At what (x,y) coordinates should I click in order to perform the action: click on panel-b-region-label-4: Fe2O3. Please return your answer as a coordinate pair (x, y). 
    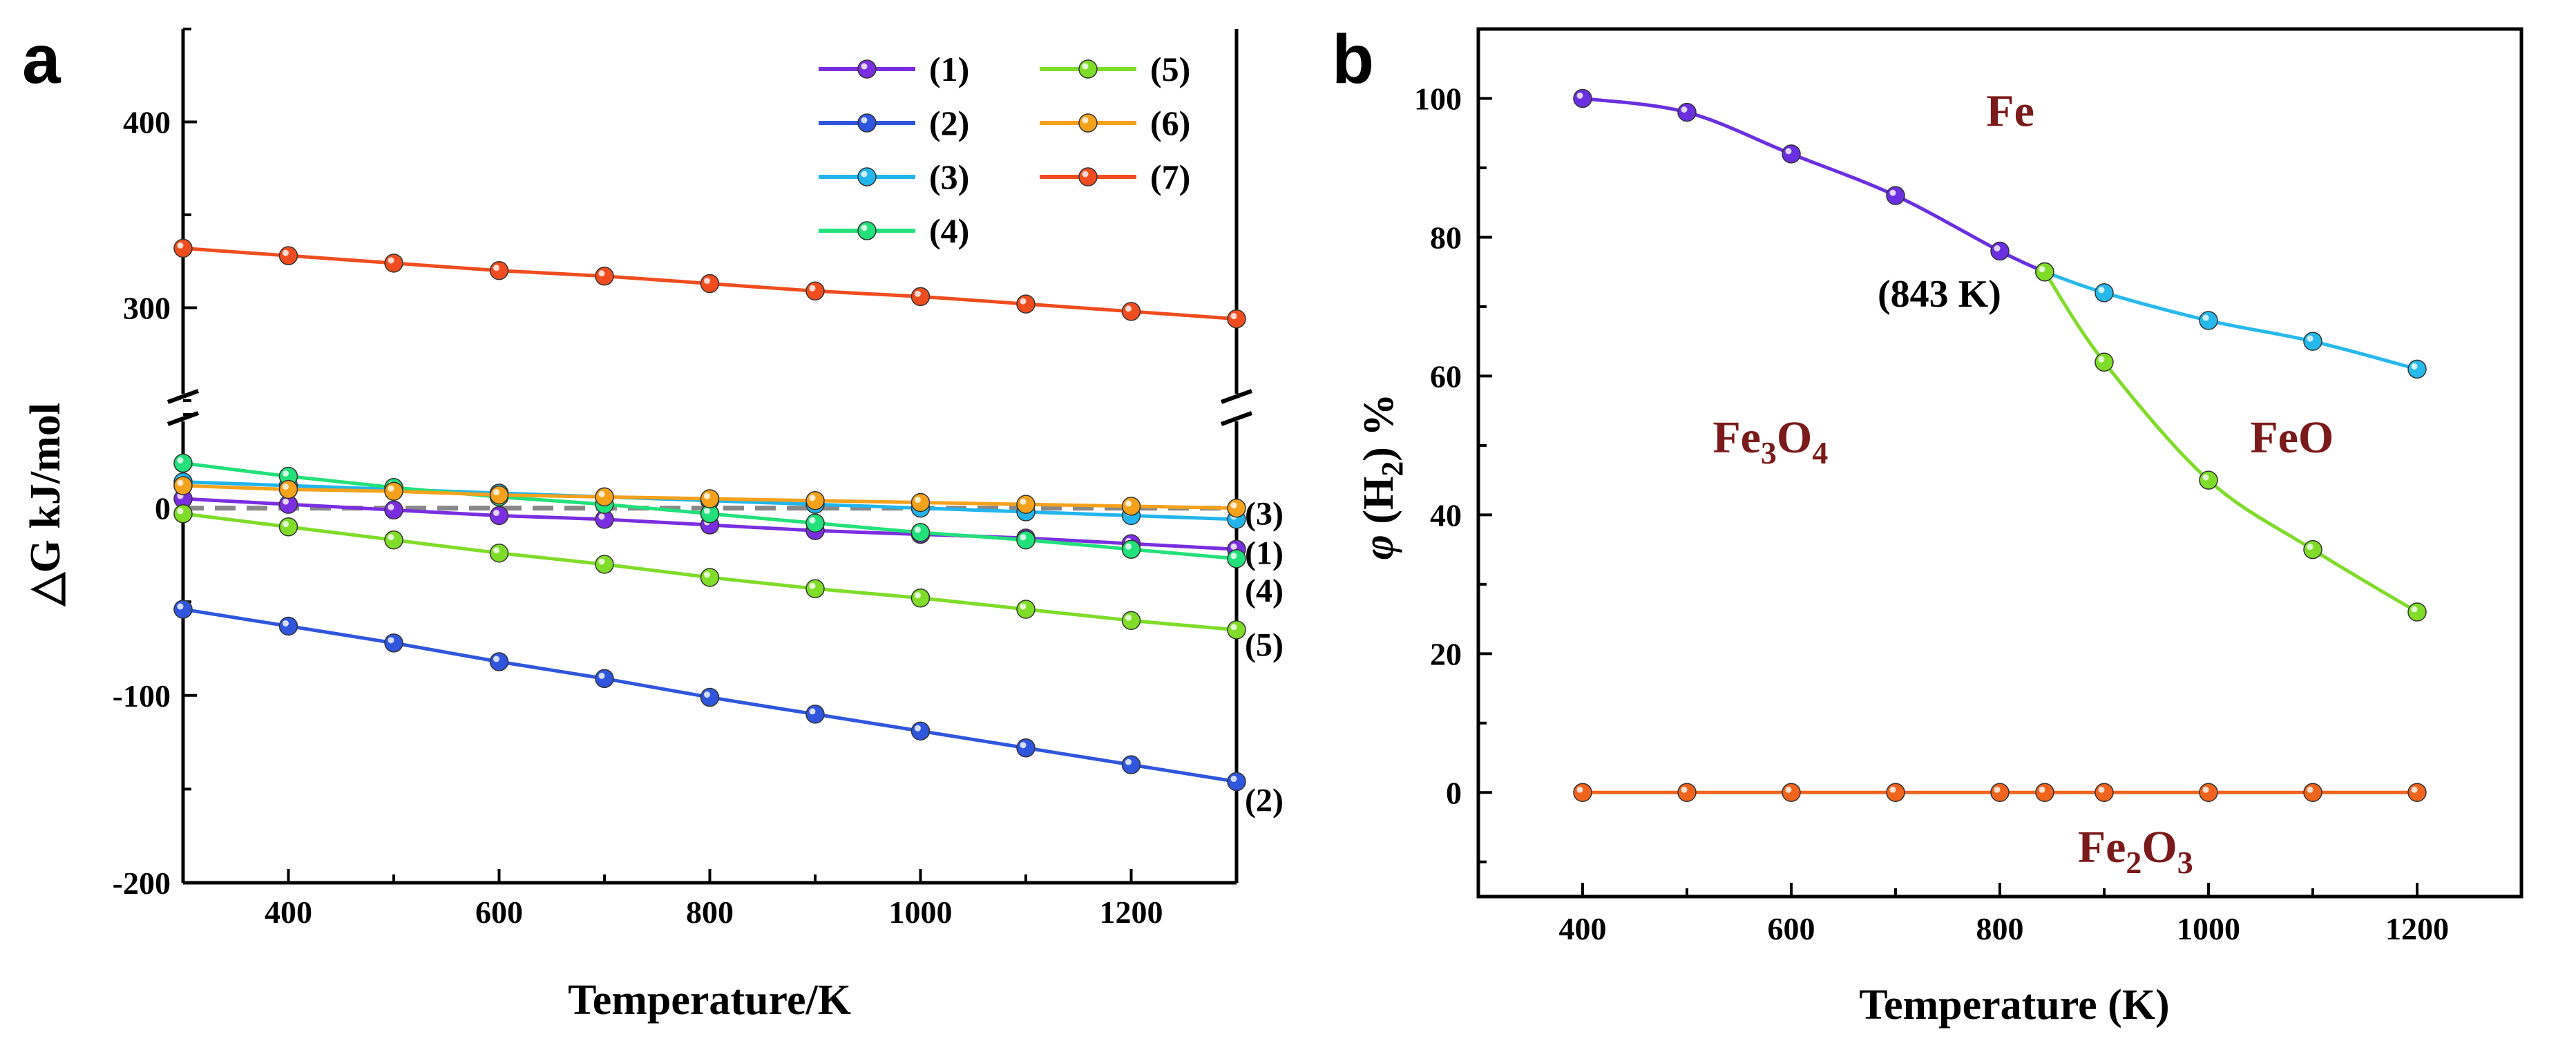
    Looking at the image, I should click on (2135, 851).